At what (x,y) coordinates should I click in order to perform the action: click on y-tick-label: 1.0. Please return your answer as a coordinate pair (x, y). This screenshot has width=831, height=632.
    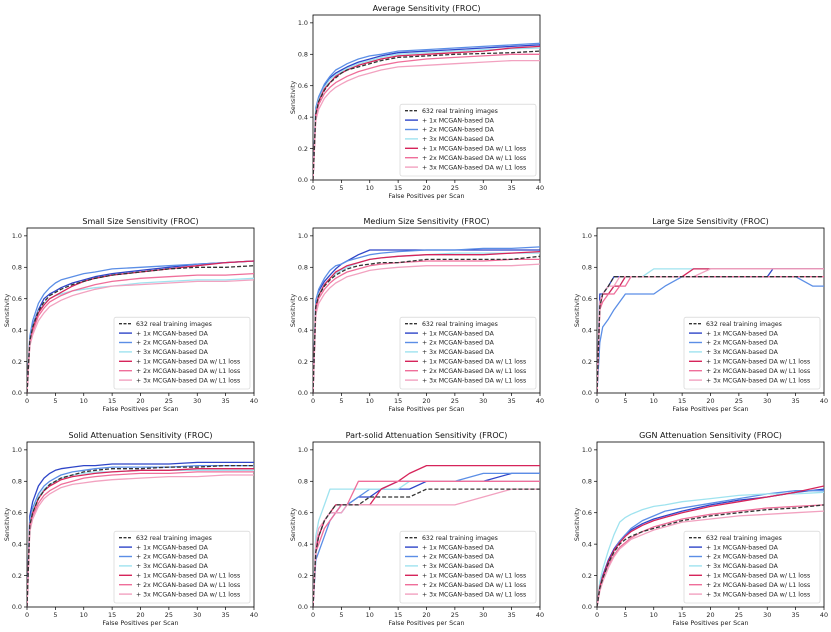
    Looking at the image, I should click on (303, 23).